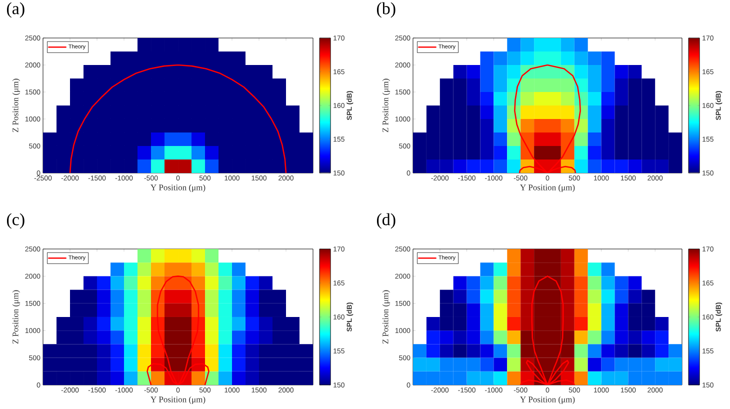 The width and height of the screenshot is (730, 409). What do you see at coordinates (386, 221) in the screenshot?
I see `chart-title: (d)` at bounding box center [386, 221].